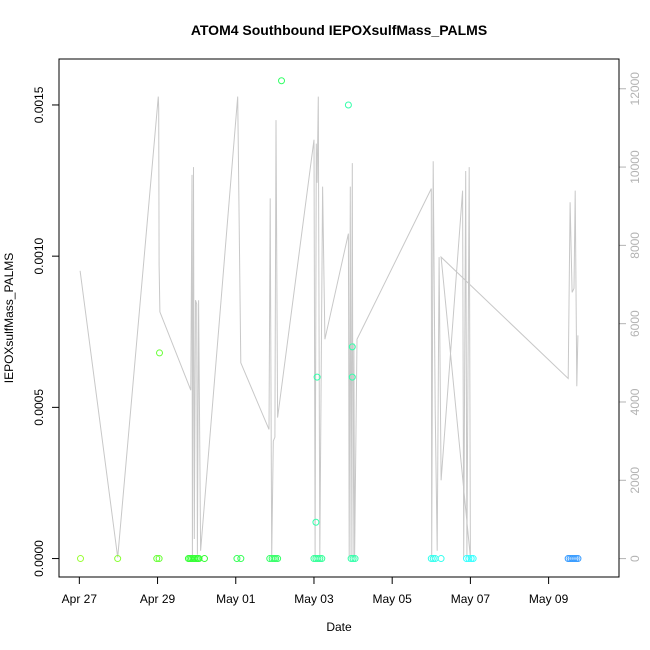 This screenshot has width=650, height=650. Describe the element at coordinates (39, 558) in the screenshot. I see `y-tick-label: 0.0000` at that location.